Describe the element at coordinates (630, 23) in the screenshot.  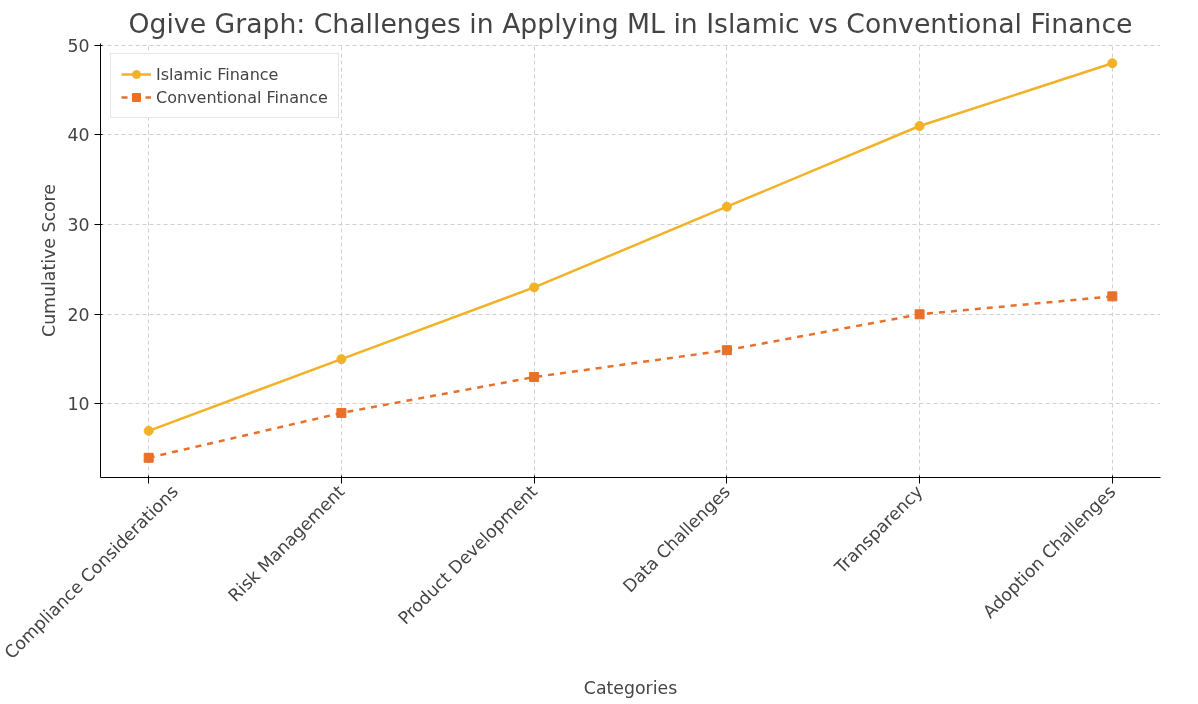
I see `chart-title: Ogive Graph: Challenges in Applying ML in Islamic vs Conventional Finance` at that location.